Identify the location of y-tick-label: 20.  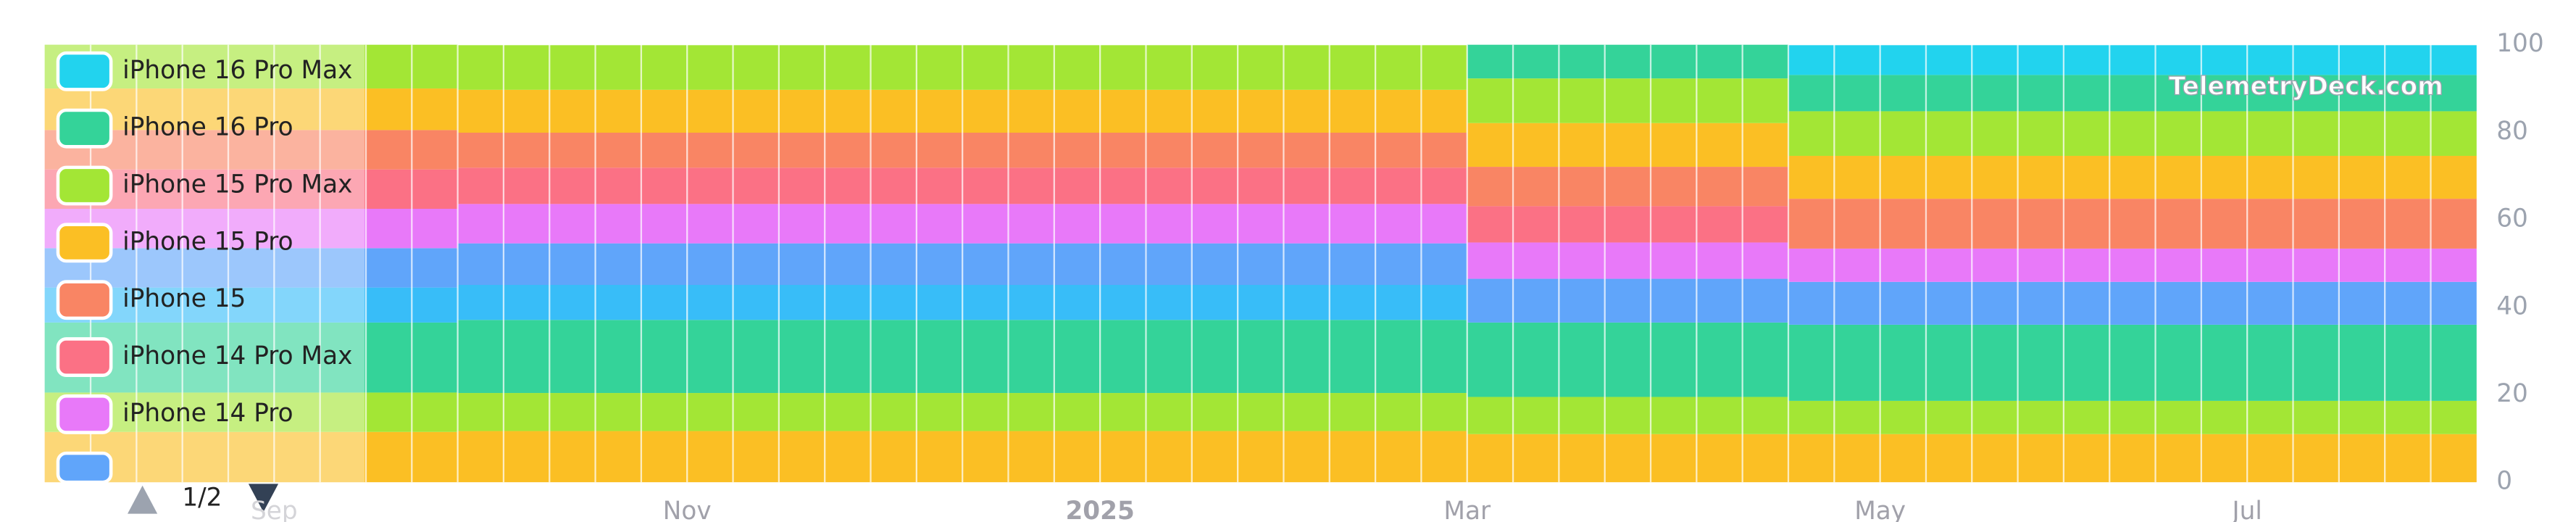
(2512, 394).